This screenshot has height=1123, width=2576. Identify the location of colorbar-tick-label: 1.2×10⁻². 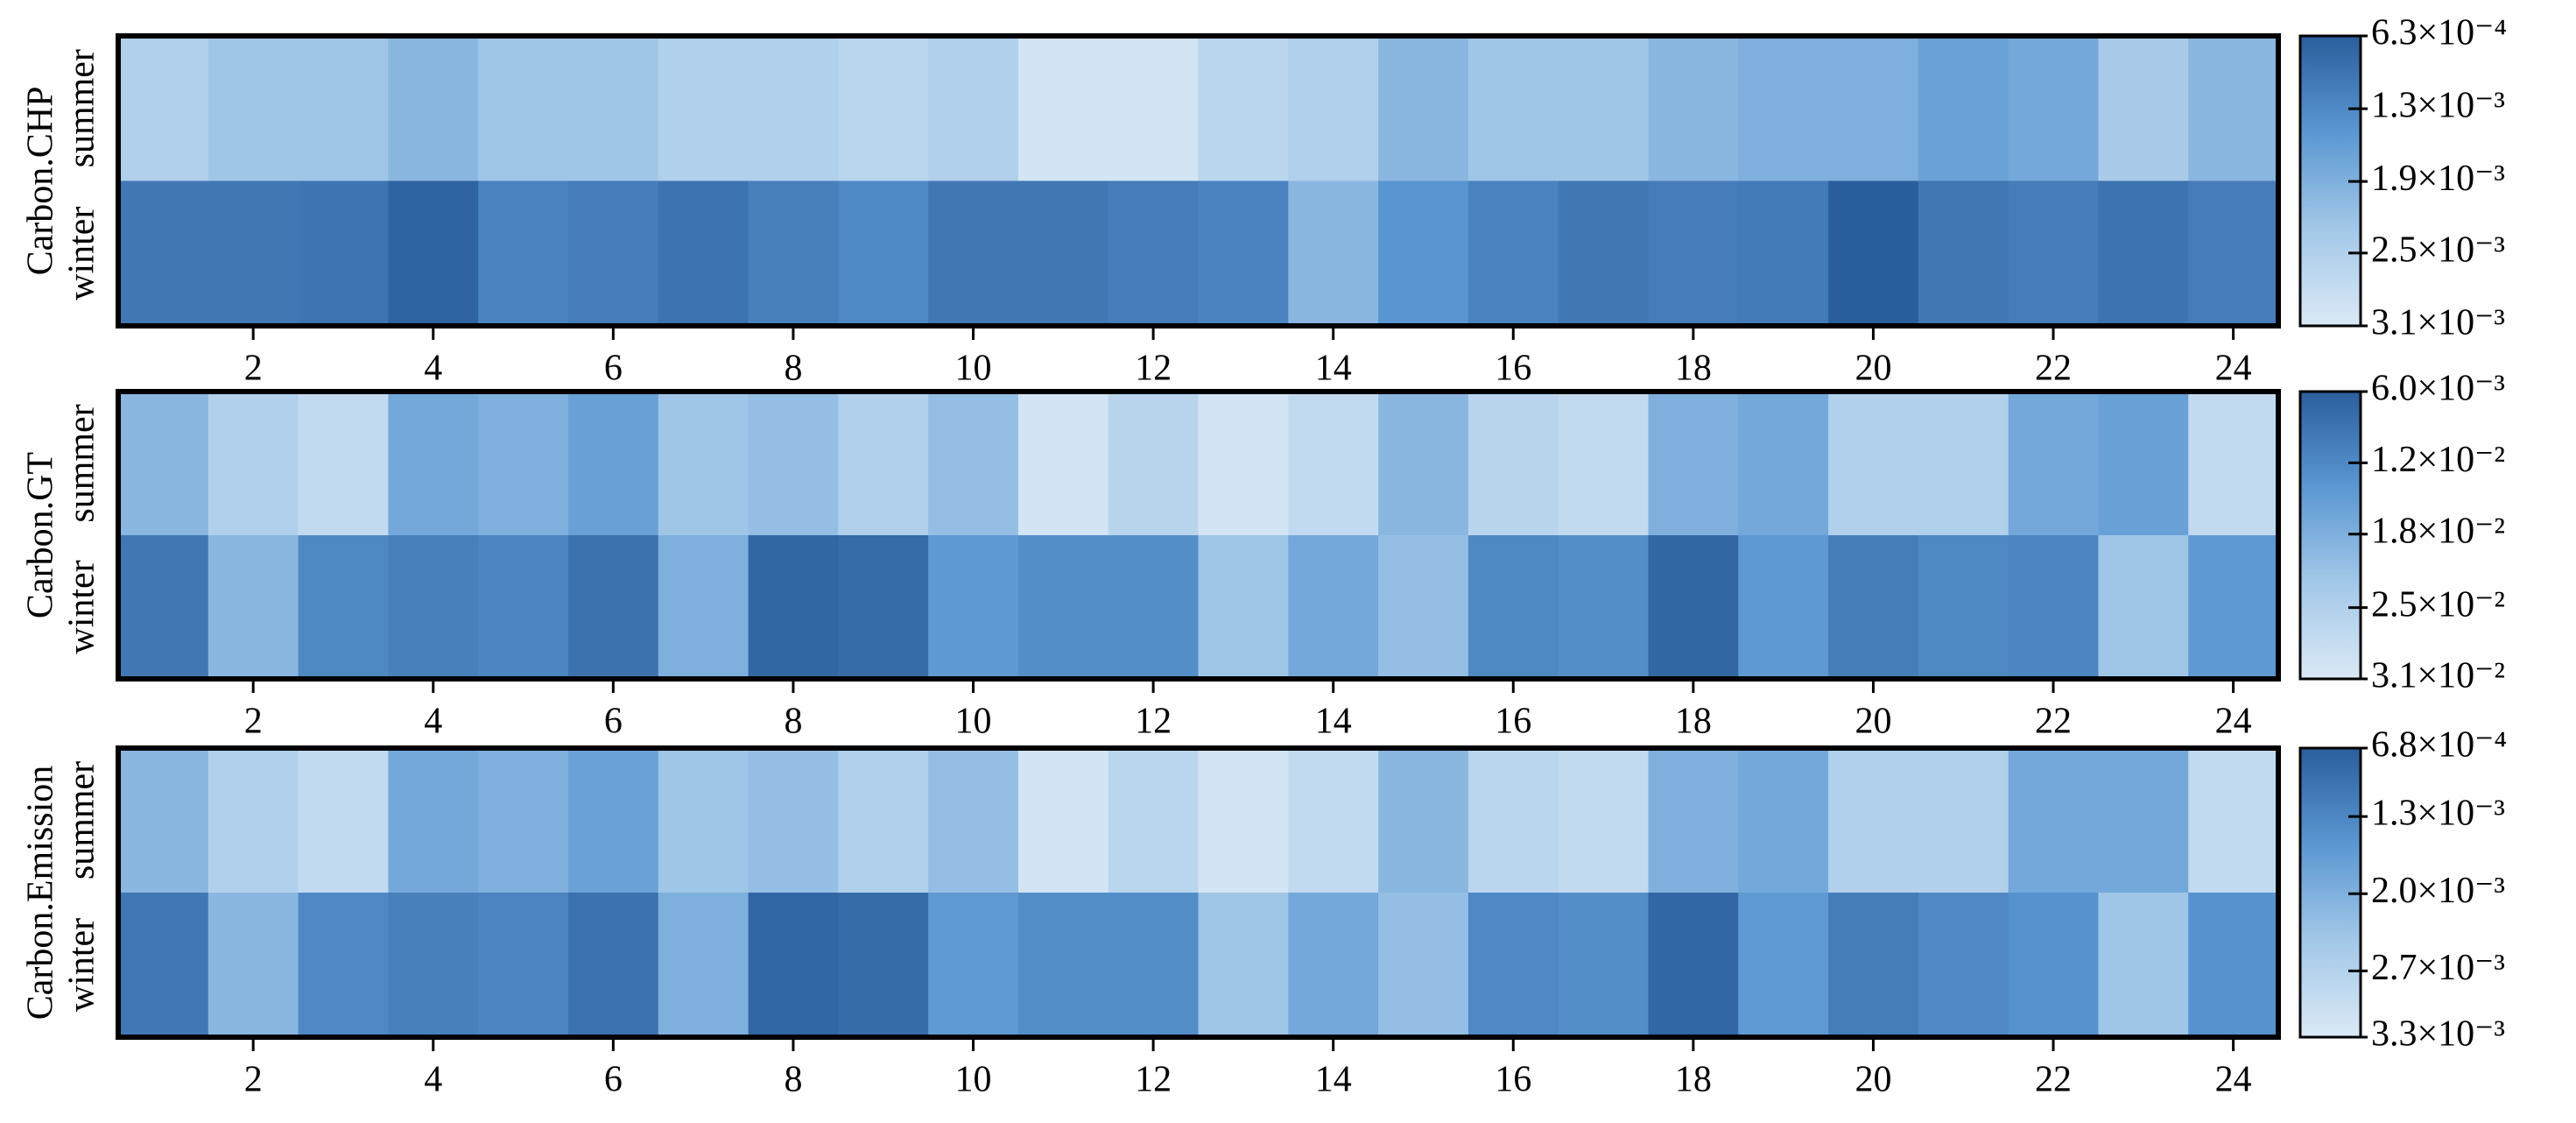
(2438, 460).